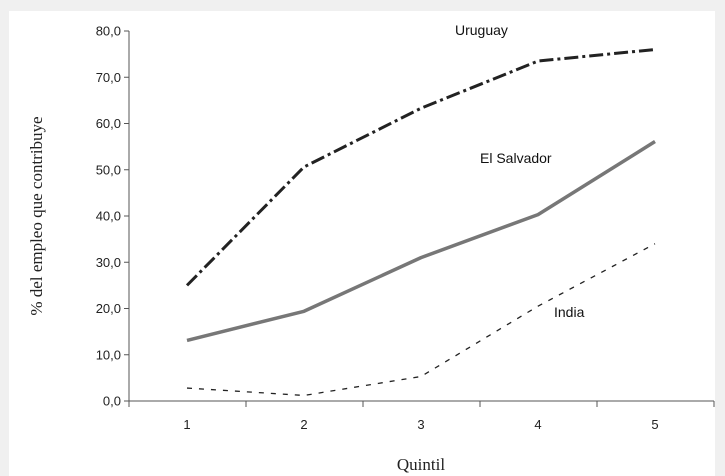 This screenshot has height=476, width=725. What do you see at coordinates (420, 424) in the screenshot?
I see `x-tick-label: 3` at bounding box center [420, 424].